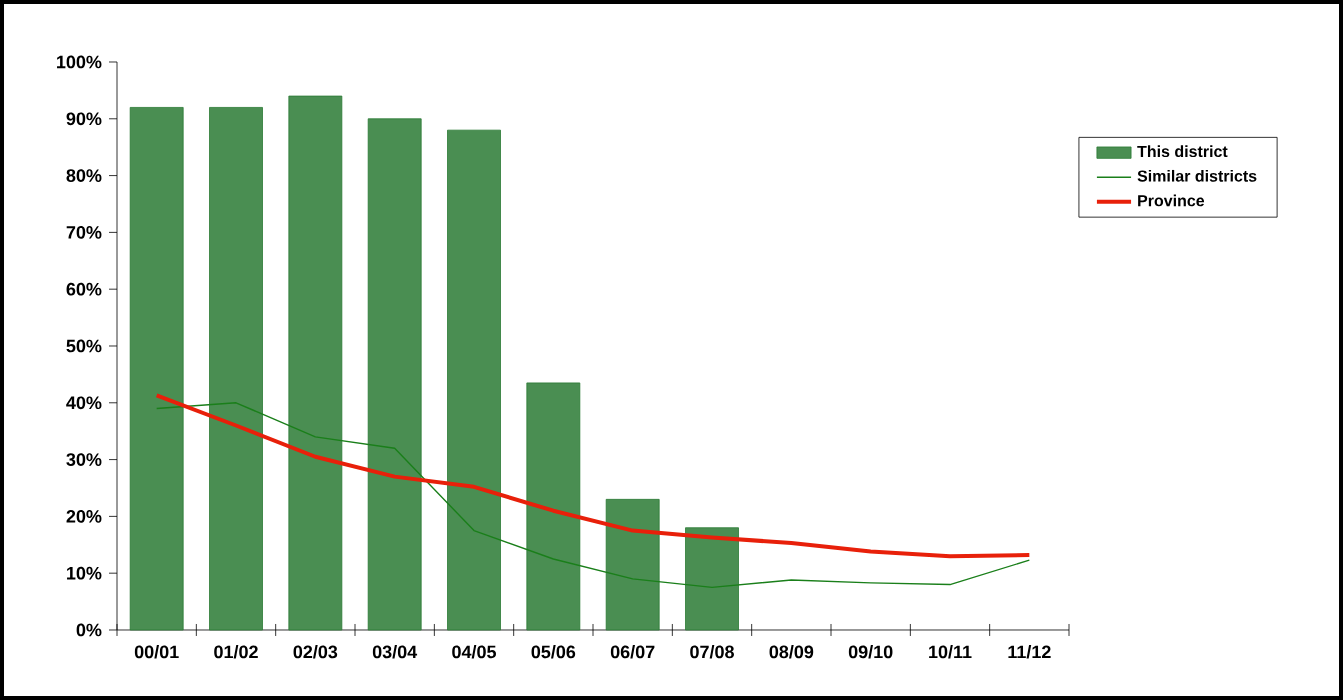 Image resolution: width=1343 pixels, height=700 pixels. What do you see at coordinates (870, 652) in the screenshot?
I see `x-tick-label: 09/10` at bounding box center [870, 652].